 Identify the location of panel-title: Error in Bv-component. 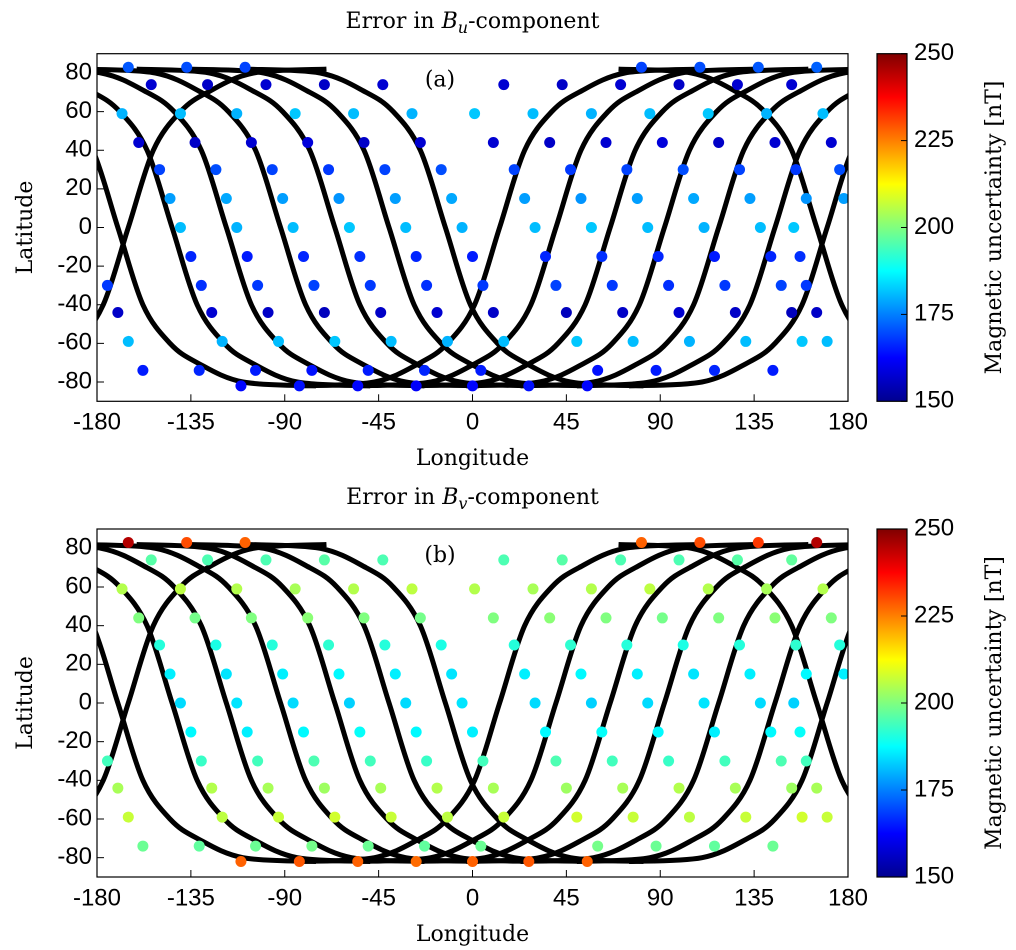
(472, 499).